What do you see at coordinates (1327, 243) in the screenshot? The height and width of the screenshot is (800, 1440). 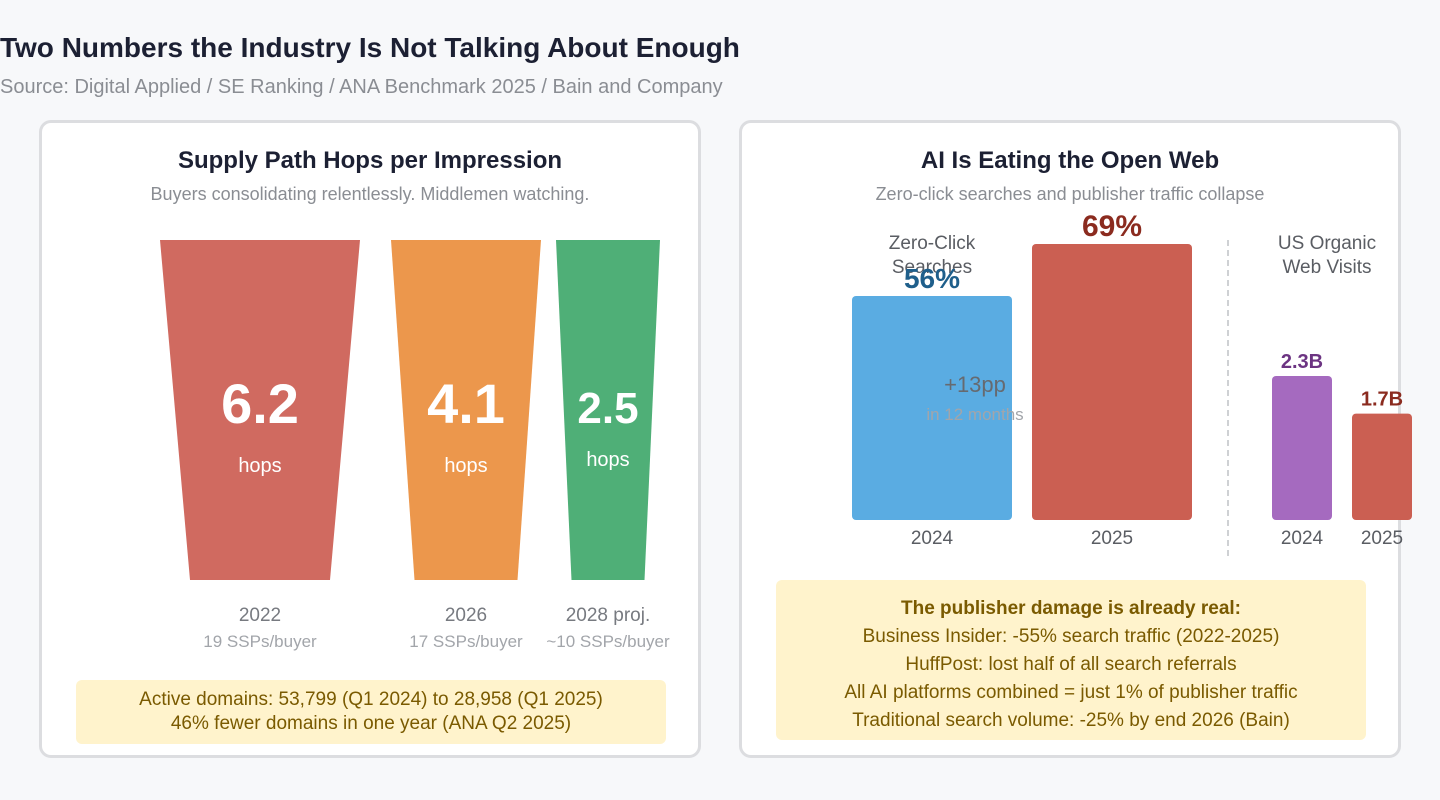 I see `organic-visits-title-line: US Organic` at bounding box center [1327, 243].